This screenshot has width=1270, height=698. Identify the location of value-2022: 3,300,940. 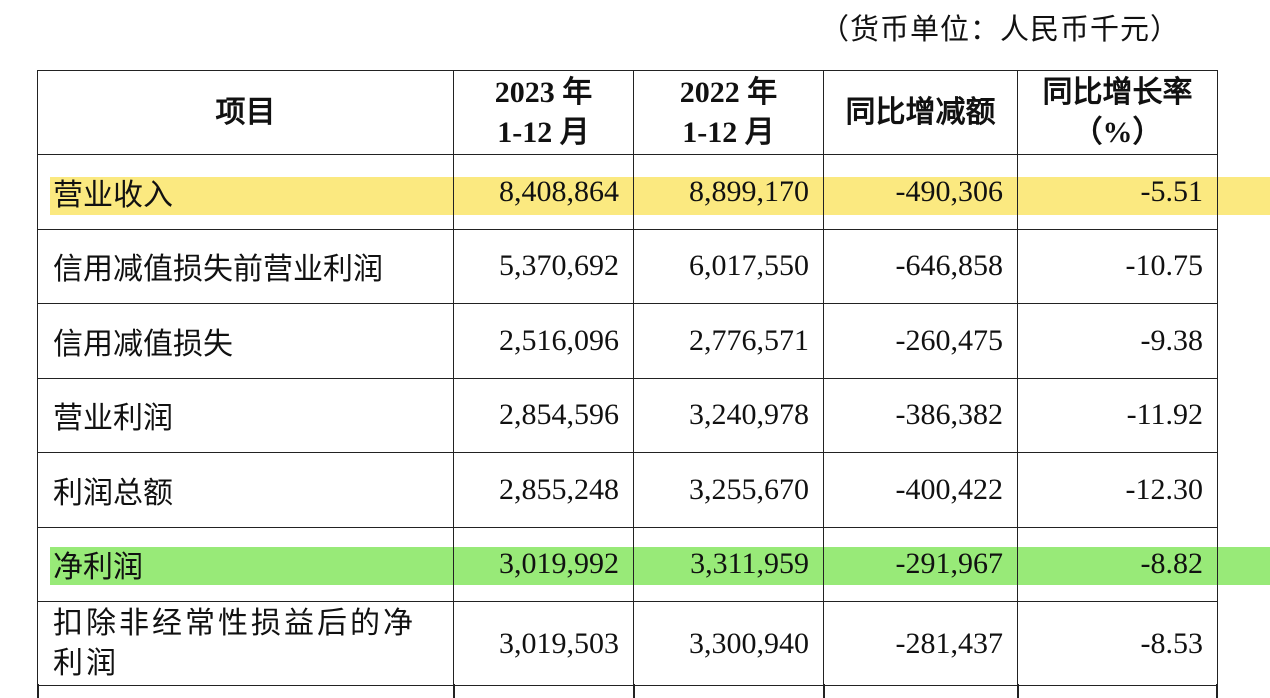
(728, 643).